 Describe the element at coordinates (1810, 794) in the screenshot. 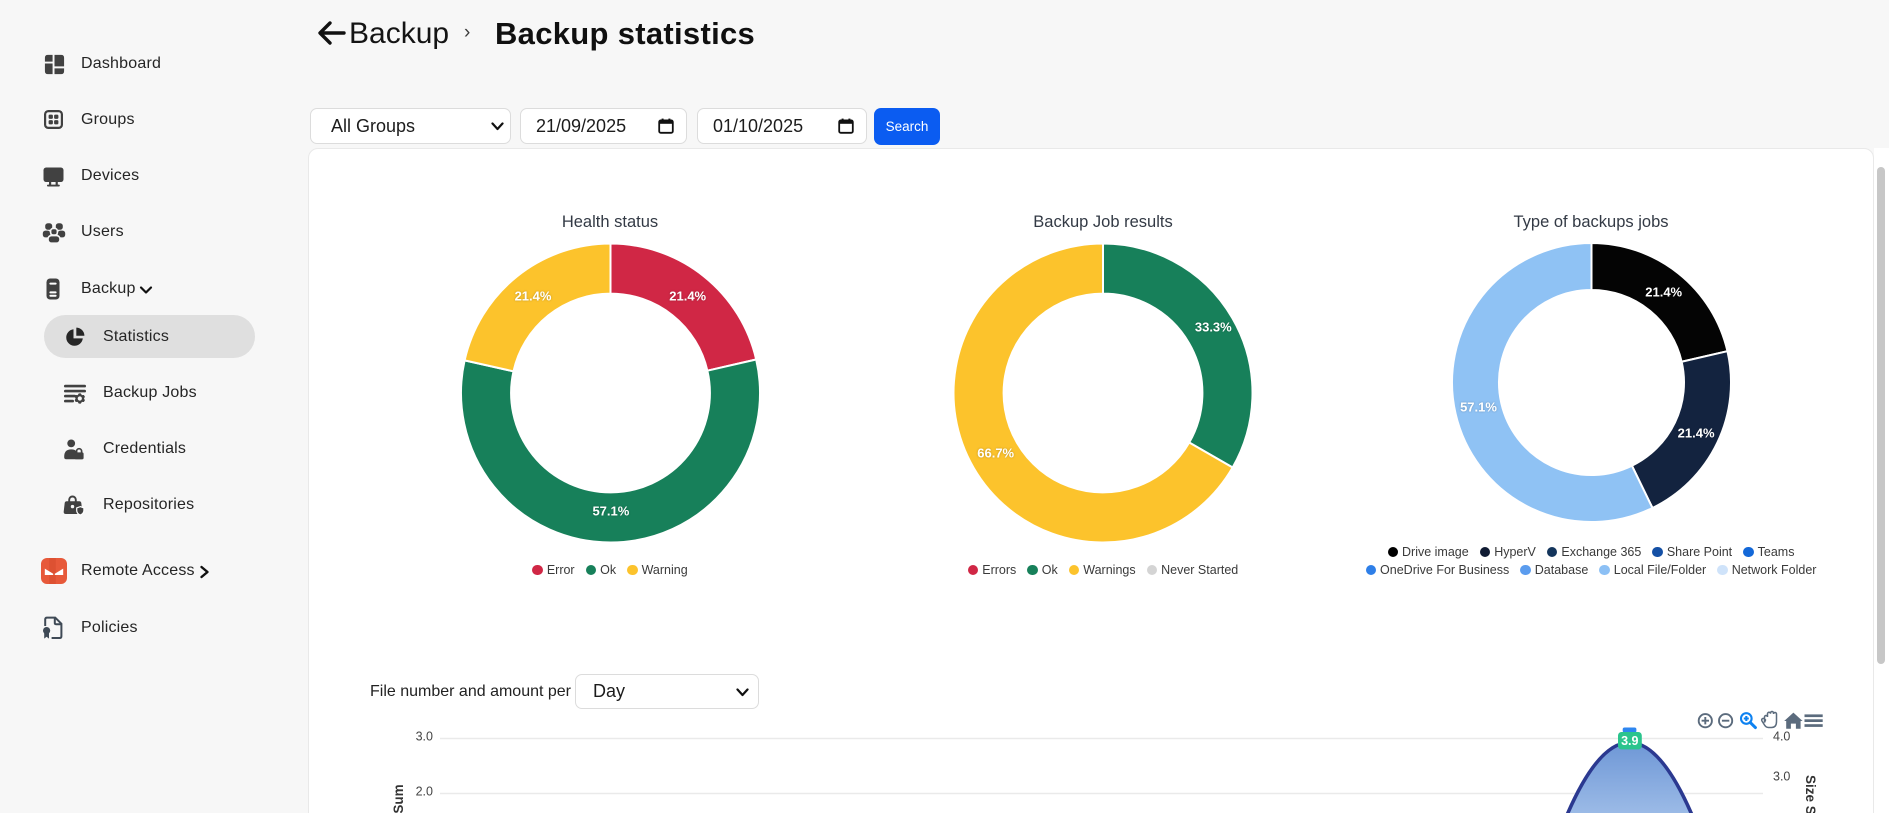

I see `svg-text: Size S` at that location.